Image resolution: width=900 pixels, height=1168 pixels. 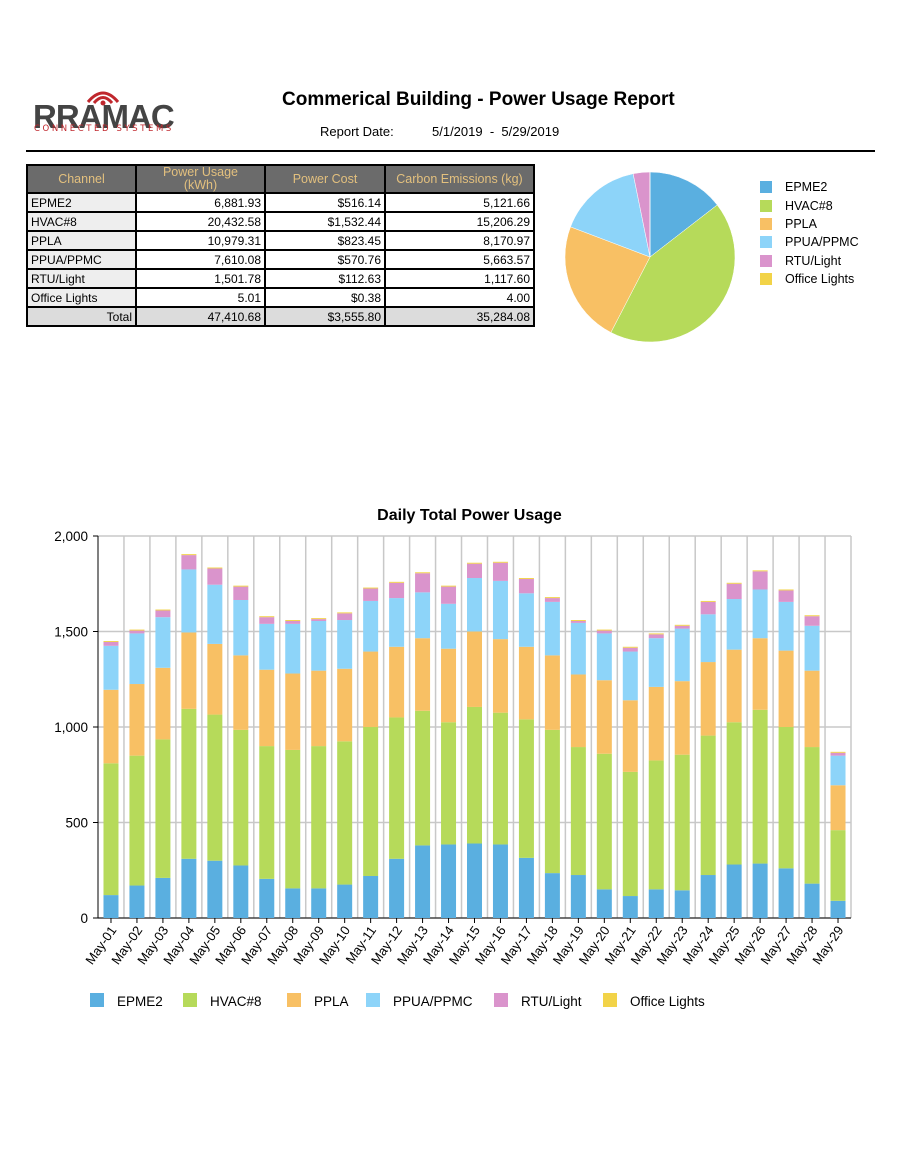 I want to click on legend-label: EPME2, so click(x=140, y=1001).